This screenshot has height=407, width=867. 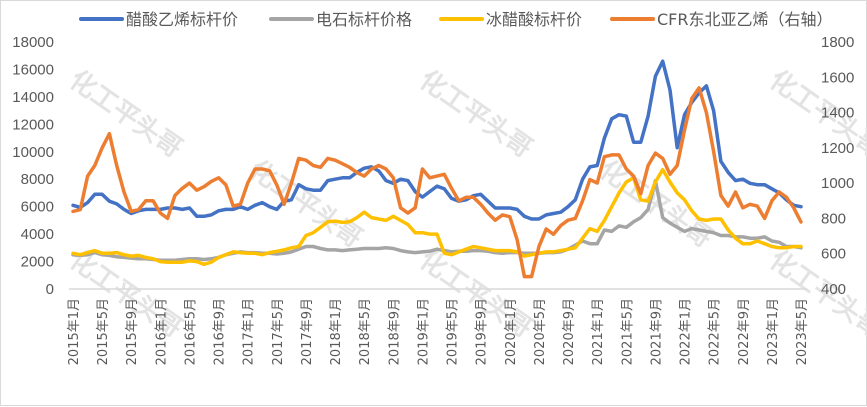 I want to click on legend: 醋酸乙烯标杆价 电石标杆价格 冰醋酸标杆价 CFR东北亚乙烯（右轴）, so click(x=456, y=19).